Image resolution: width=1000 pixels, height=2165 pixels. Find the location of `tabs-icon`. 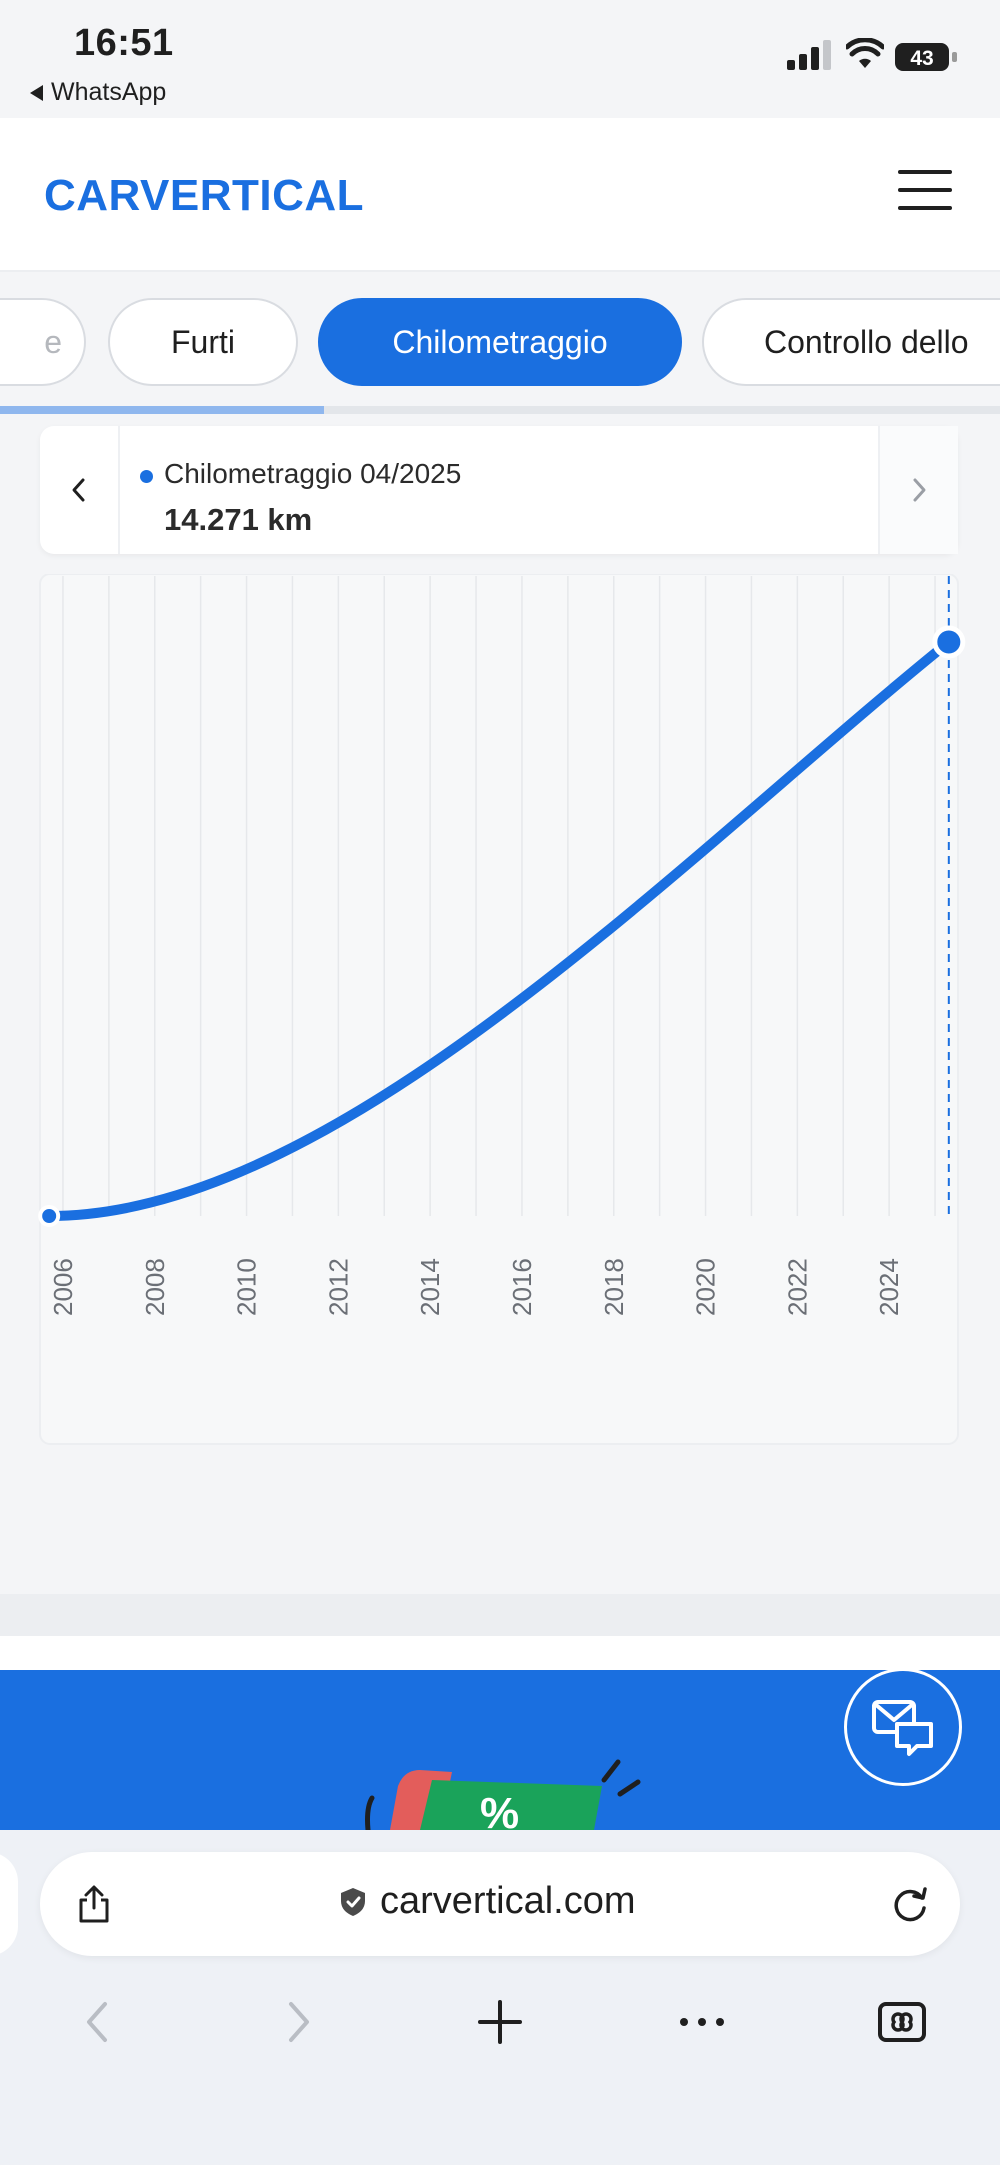

tabs-icon is located at coordinates (902, 2022).